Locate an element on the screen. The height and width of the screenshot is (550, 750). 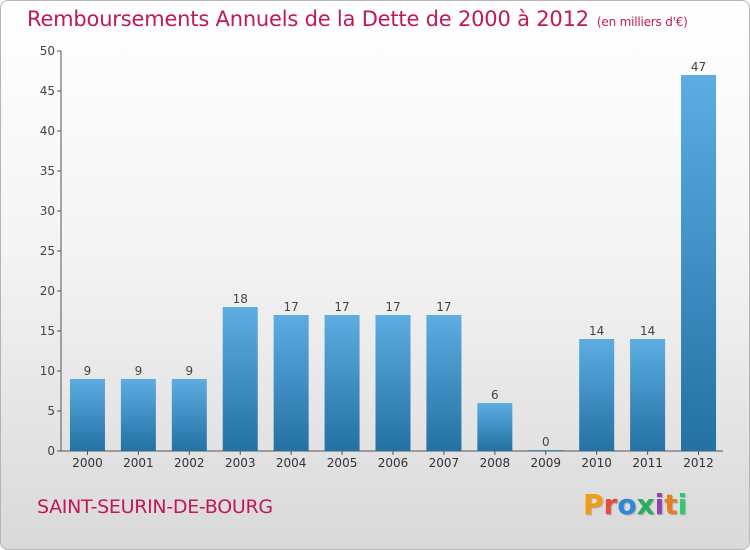
x-tick-label: 2008 is located at coordinates (495, 463).